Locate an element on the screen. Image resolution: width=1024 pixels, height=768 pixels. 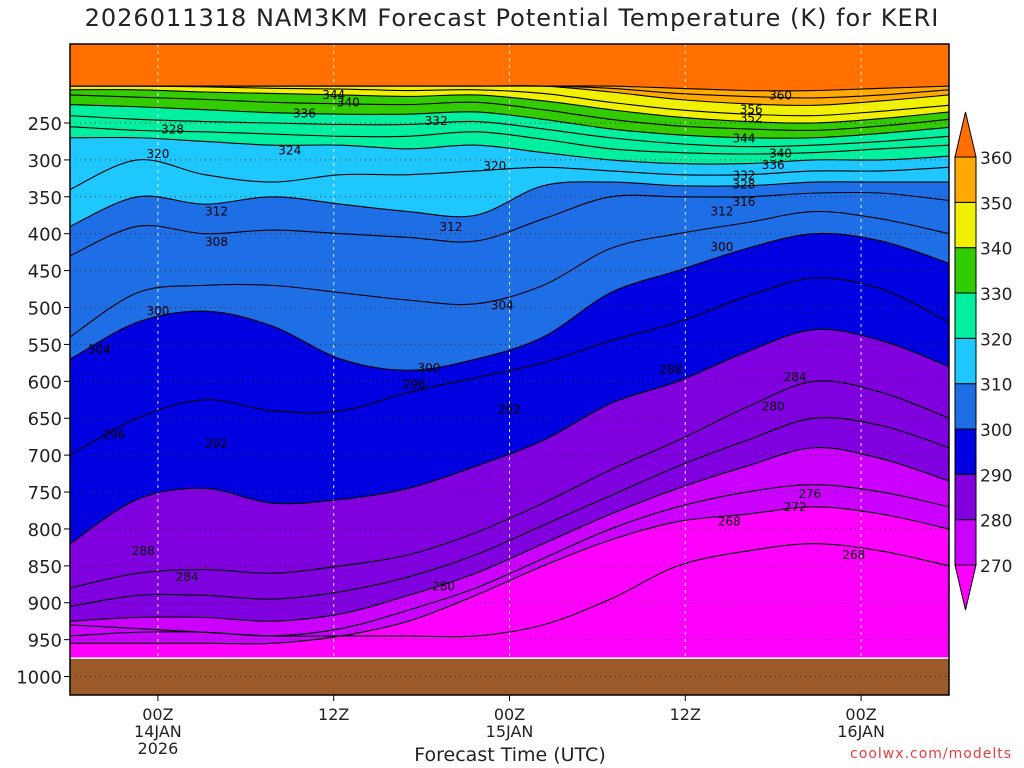
y-tick-label: 500 is located at coordinates (45, 309).